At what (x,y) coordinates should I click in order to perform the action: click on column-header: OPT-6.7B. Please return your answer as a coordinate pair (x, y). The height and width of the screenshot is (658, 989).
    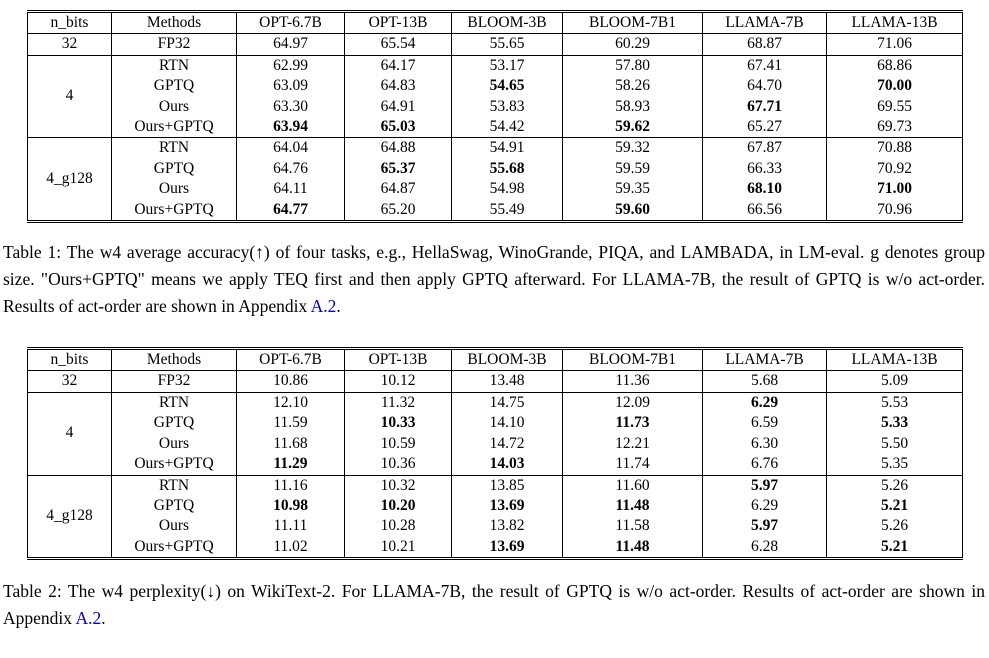
    Looking at the image, I should click on (290, 22).